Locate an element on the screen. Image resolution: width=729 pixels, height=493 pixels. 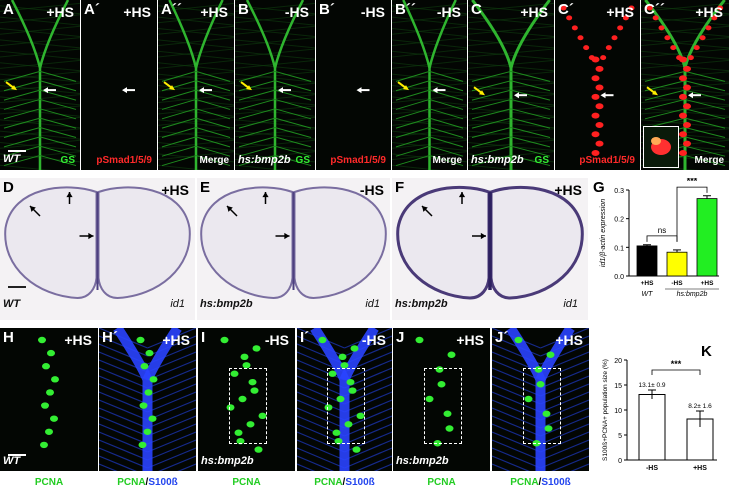
panel-label: C is located at coordinates (476, 9).